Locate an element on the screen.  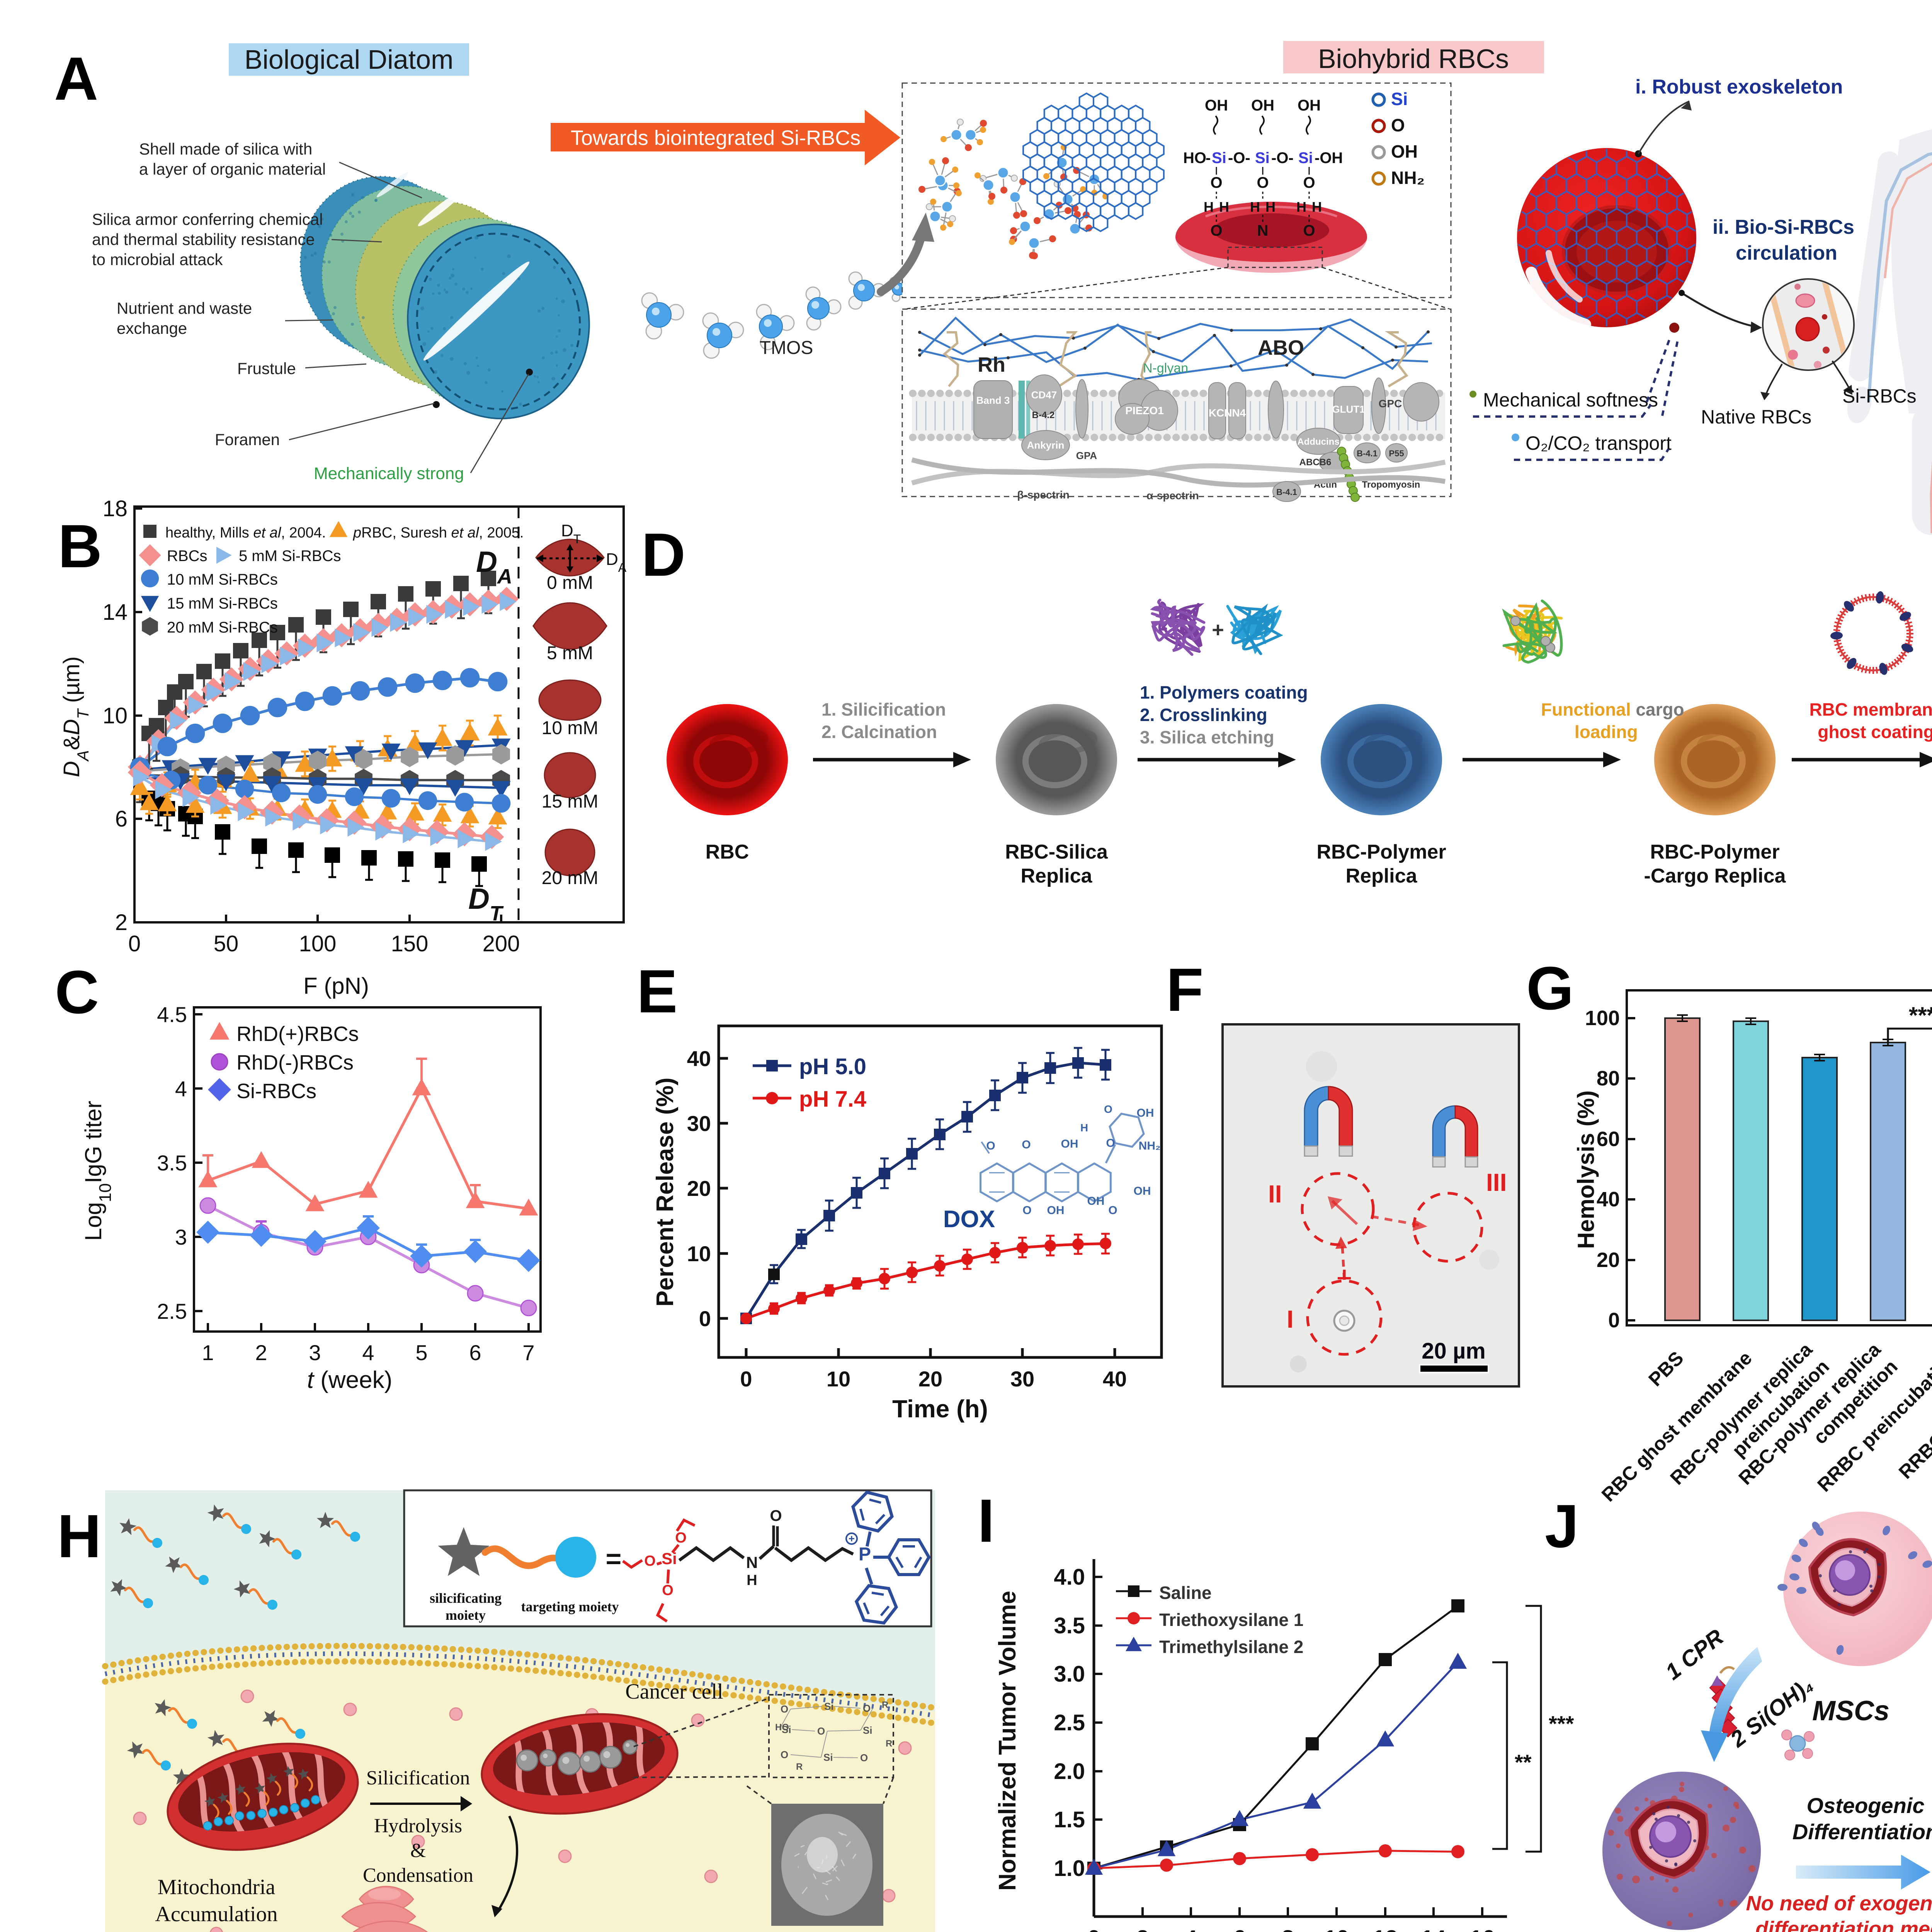
svg-text: 40 is located at coordinates (1115, 1379).